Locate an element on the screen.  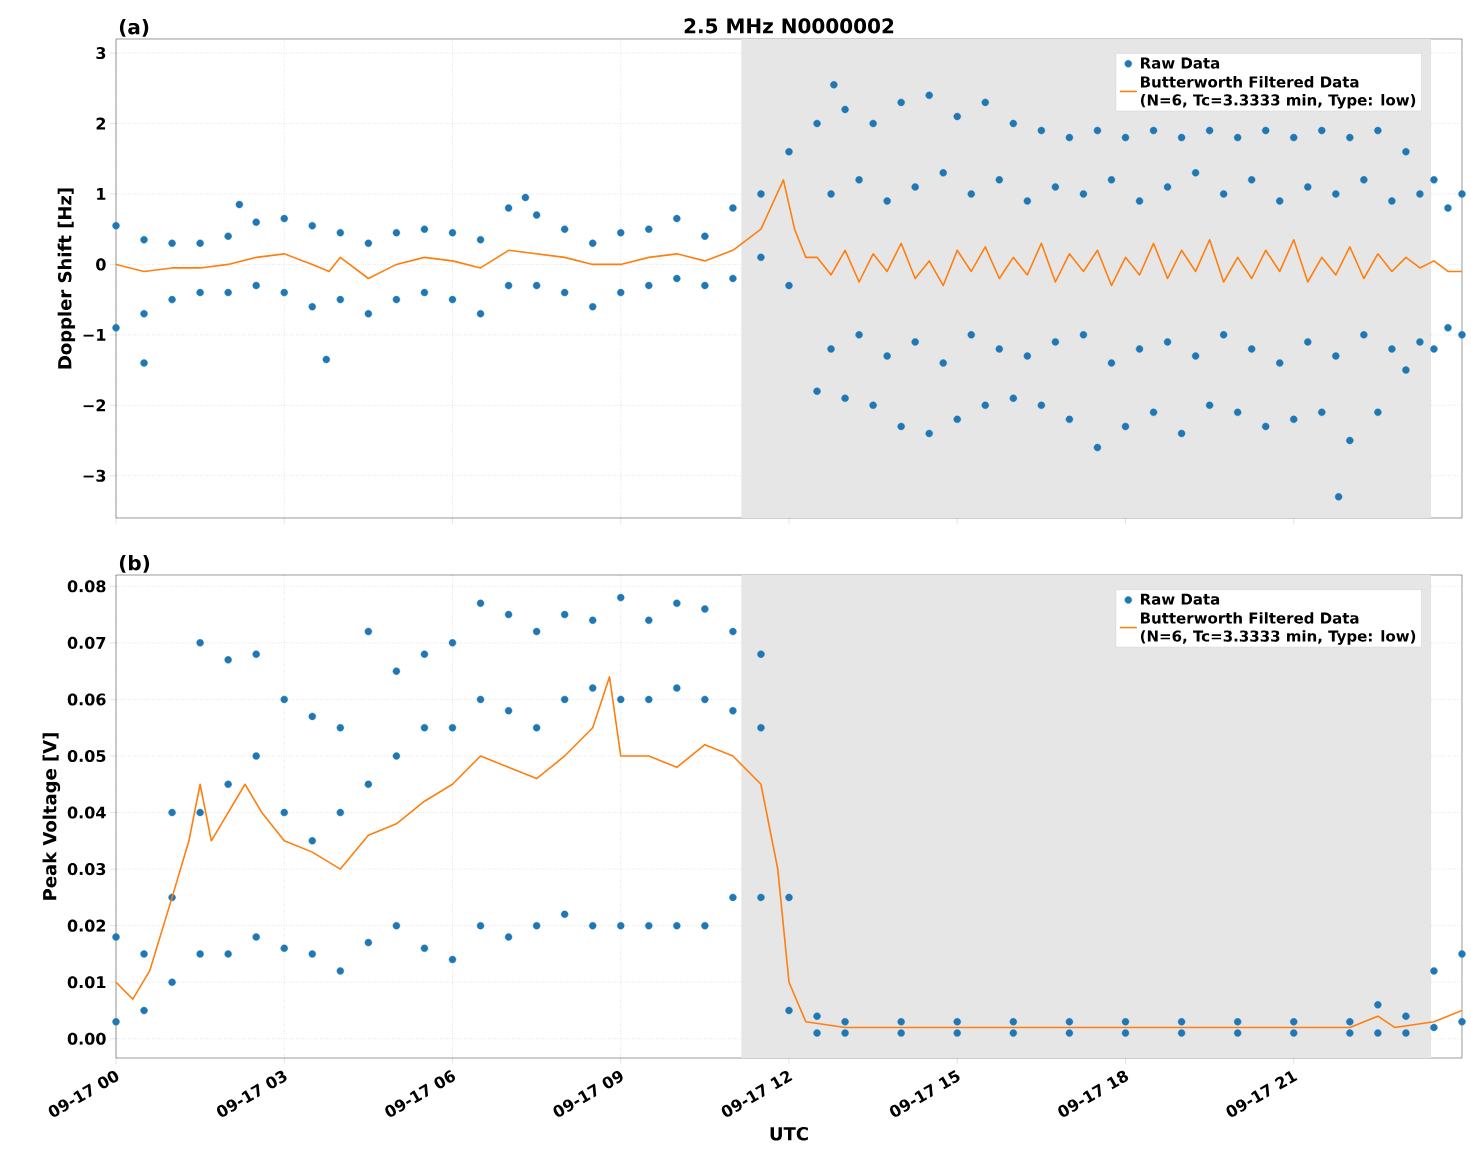
y-tick-label: 0.07 is located at coordinates (86, 642).